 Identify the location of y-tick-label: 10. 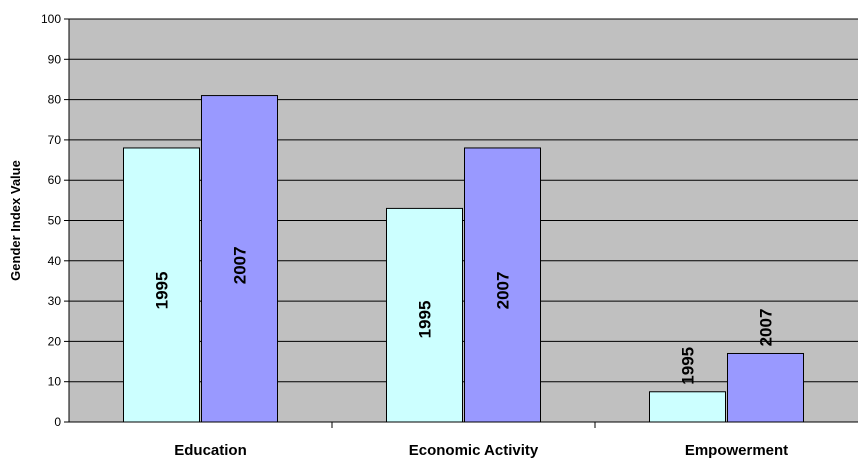
(55, 382).